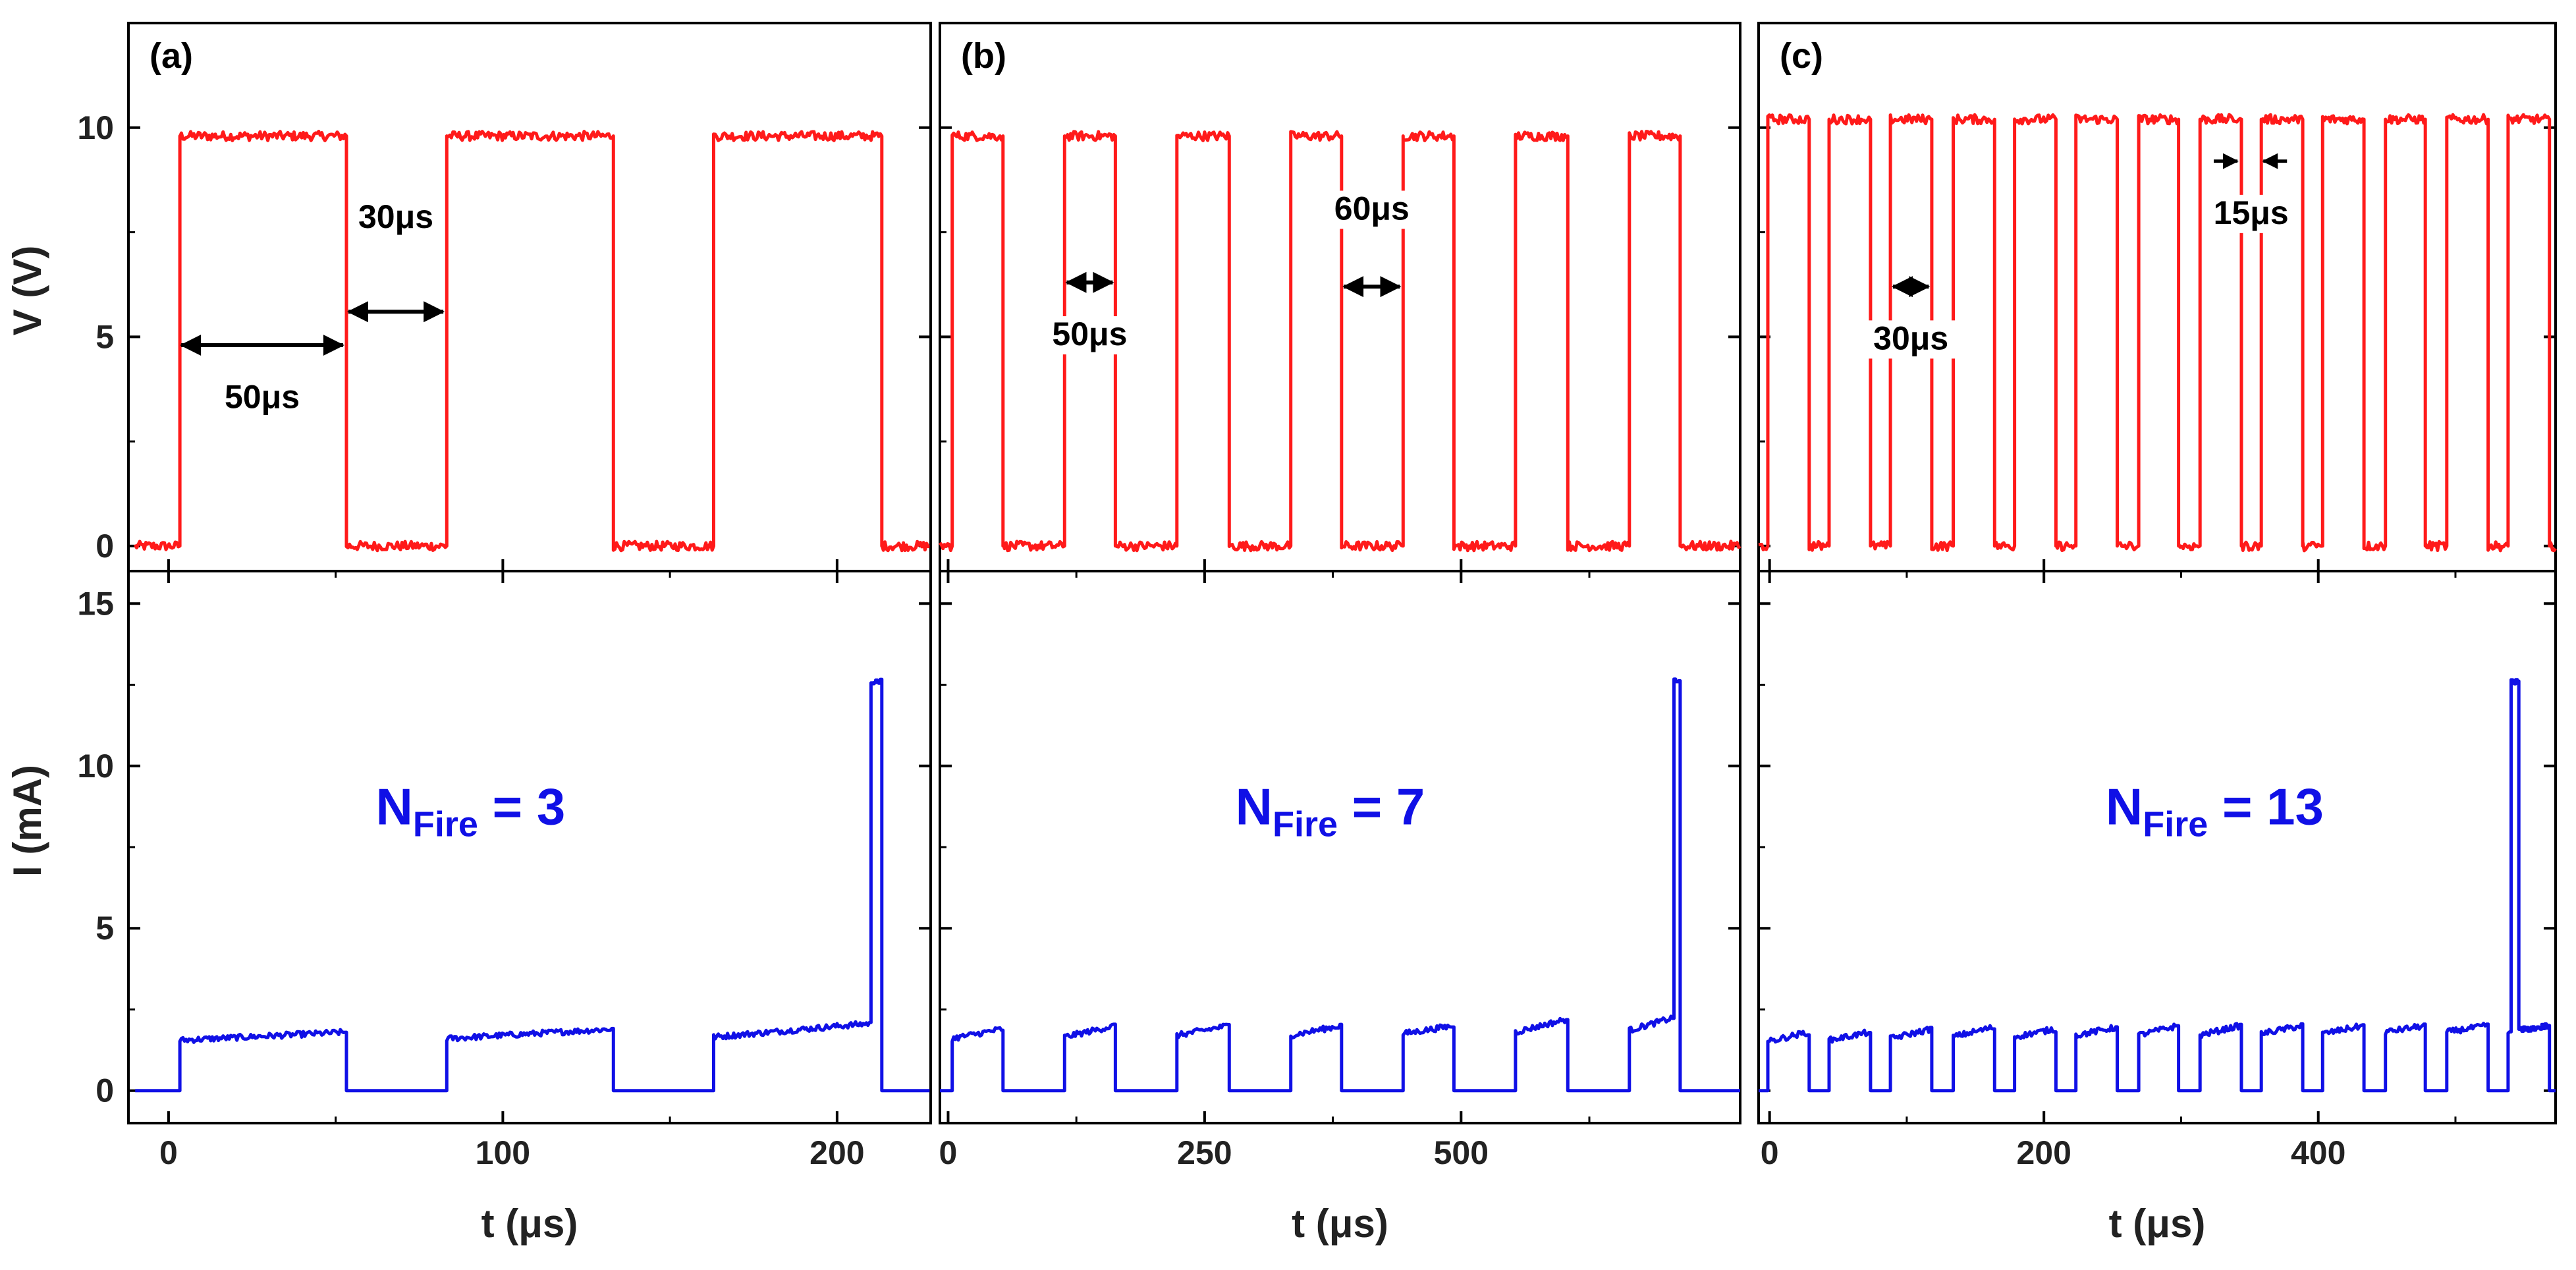  Describe the element at coordinates (105, 546) in the screenshot. I see `v-ytick-label: 0` at that location.